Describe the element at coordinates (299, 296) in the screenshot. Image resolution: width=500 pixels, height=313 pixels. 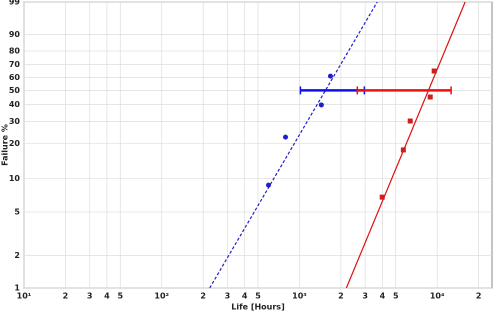
I see `x-tick-label: 10³` at that location.